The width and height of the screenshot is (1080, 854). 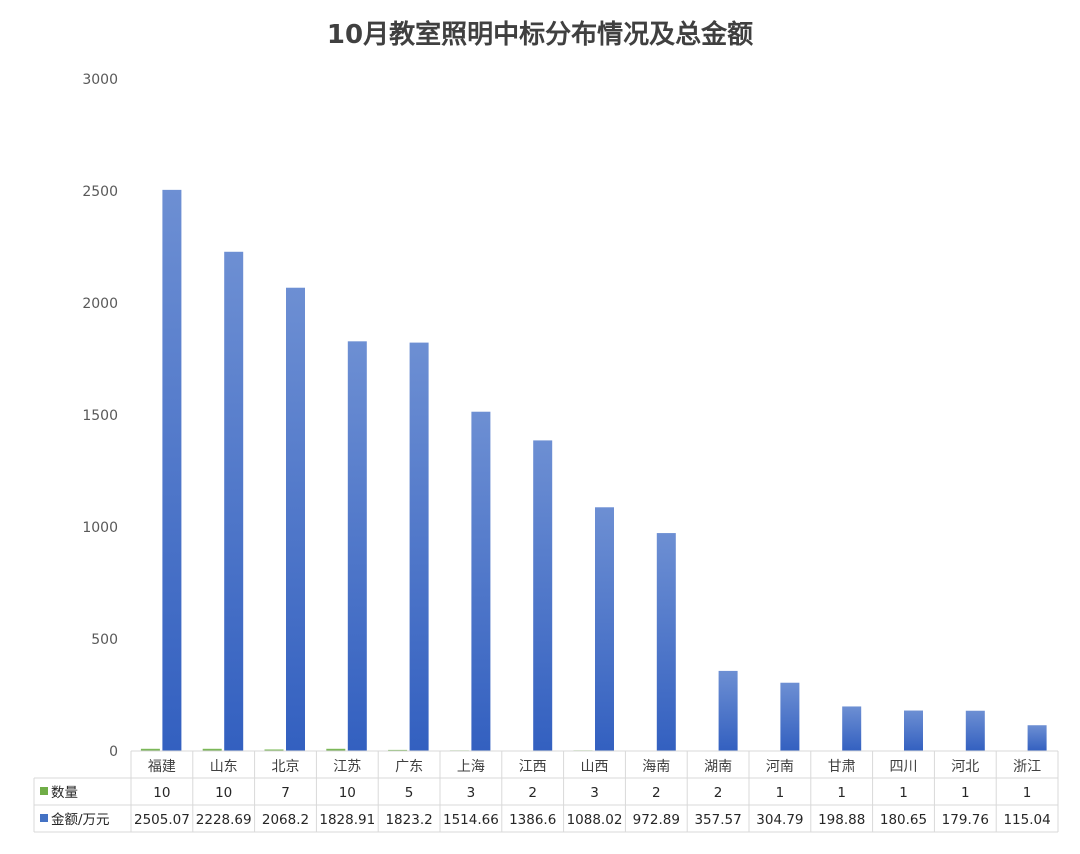 I want to click on chart-title: 10月教室照明中标分布情况及总金额, so click(x=540, y=35).